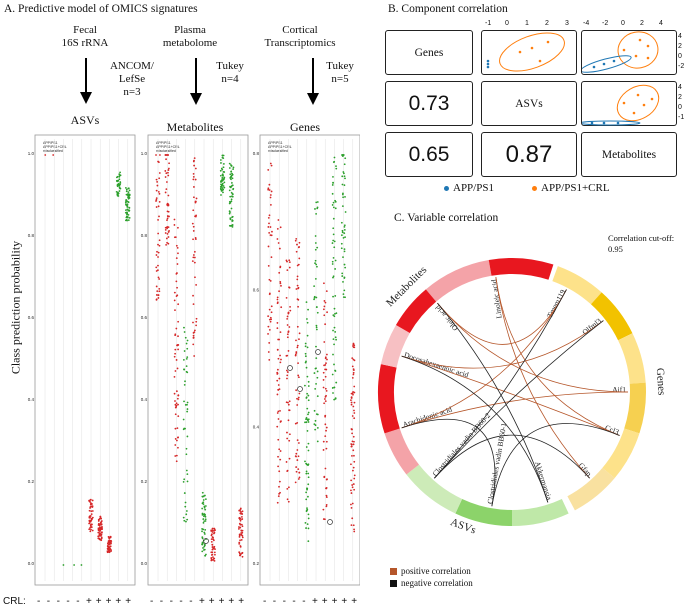  Describe the element at coordinates (496, 299) in the screenshot. I see `variable-label: Linoleic acid` at that location.